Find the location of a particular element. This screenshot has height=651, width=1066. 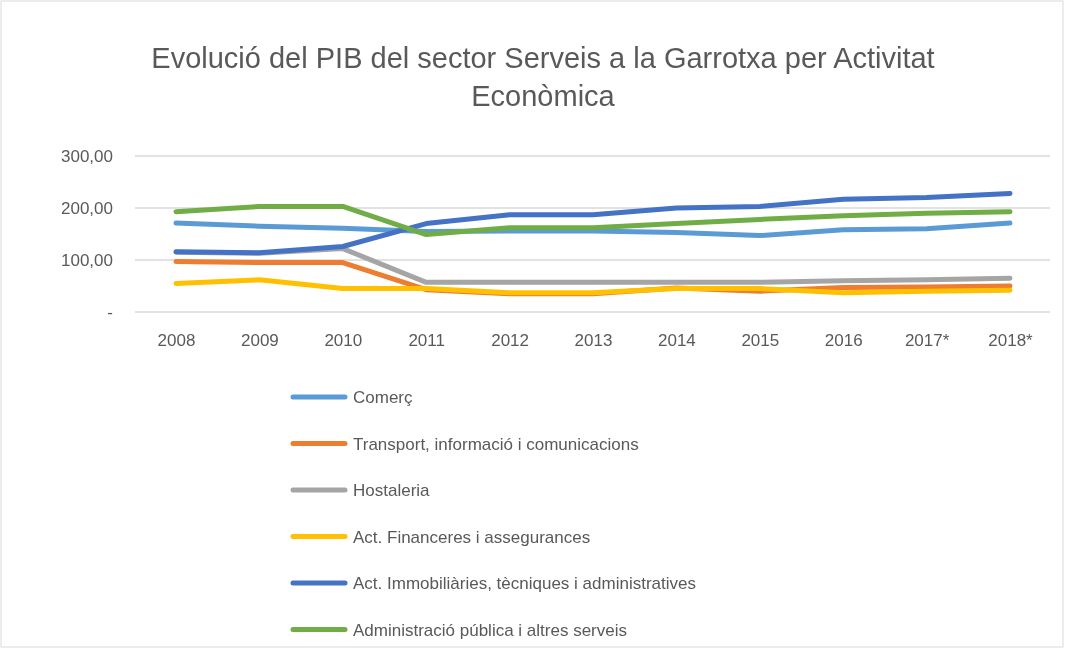

y-tick-label: - is located at coordinates (110, 312).